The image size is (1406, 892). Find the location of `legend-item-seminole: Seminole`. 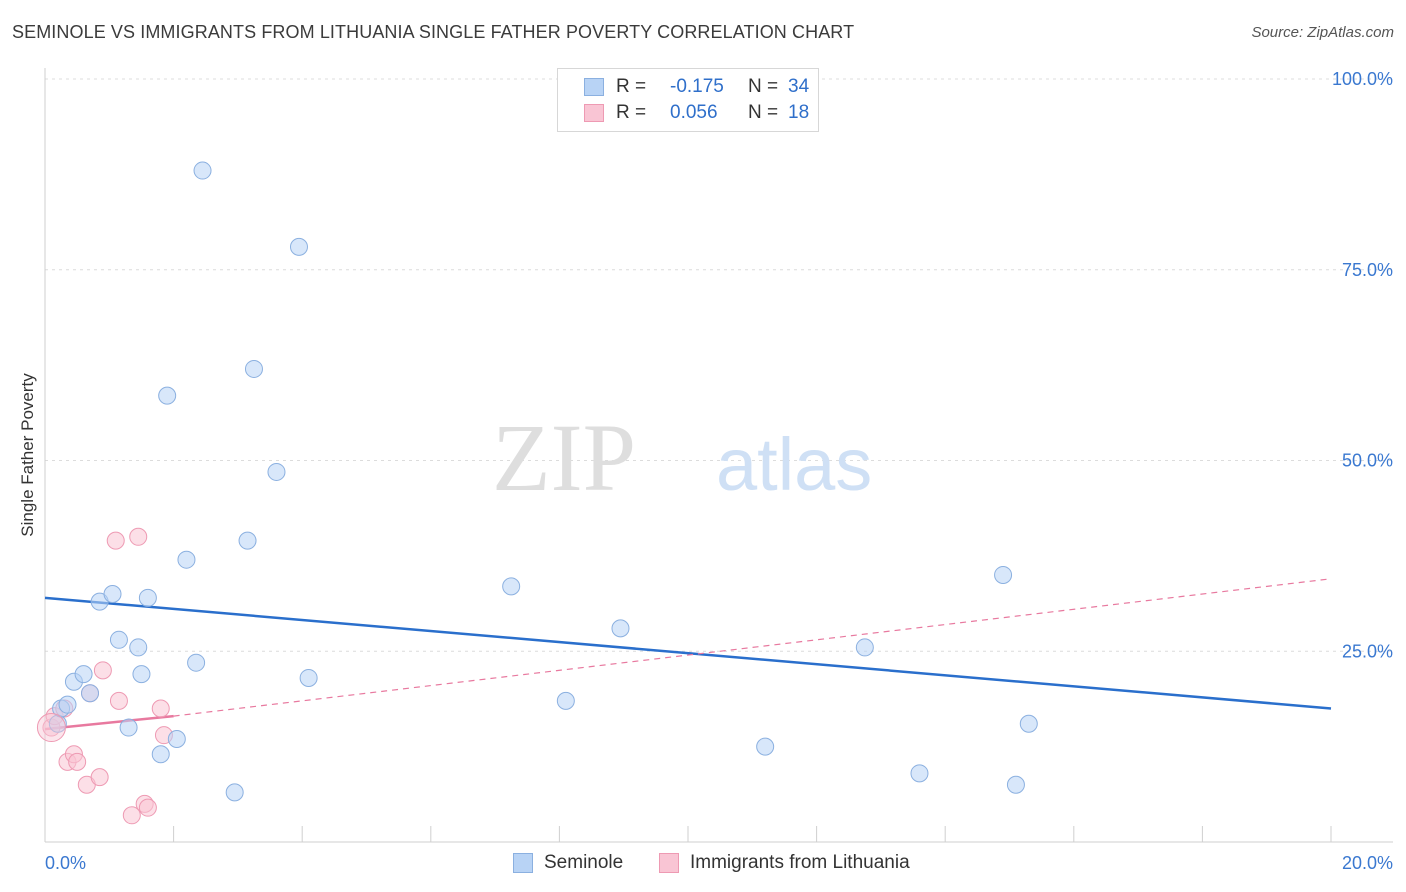

legend-item-seminole: Seminole is located at coordinates (568, 863).